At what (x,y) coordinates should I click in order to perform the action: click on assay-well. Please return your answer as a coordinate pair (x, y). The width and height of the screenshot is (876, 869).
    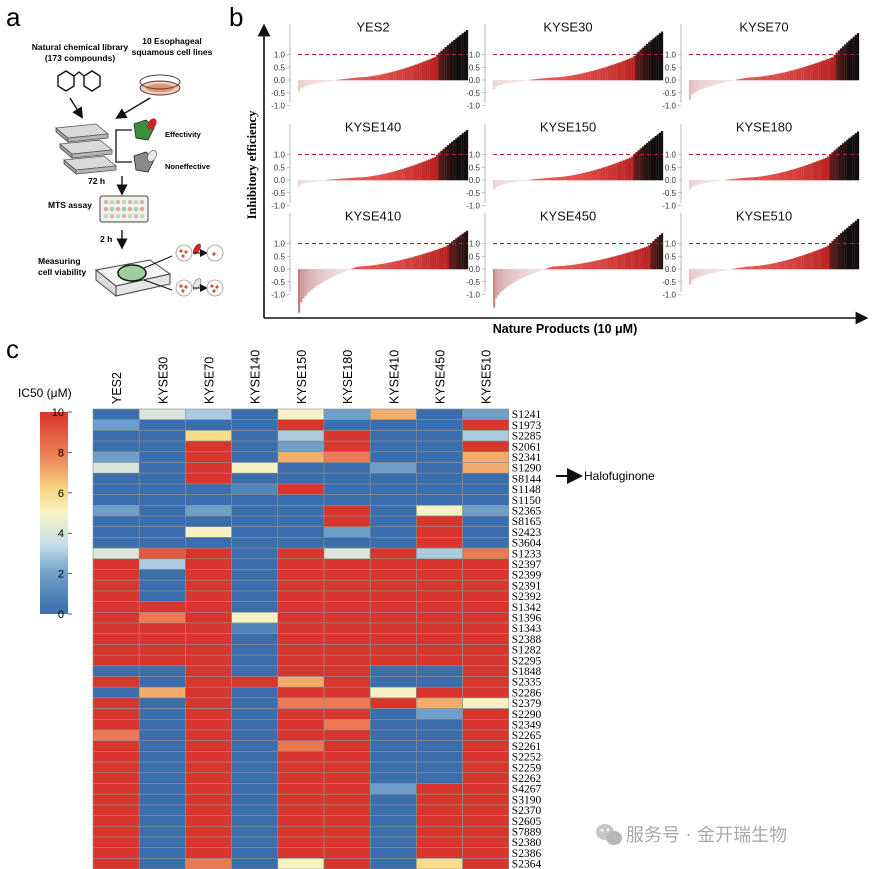
    Looking at the image, I should click on (106, 202).